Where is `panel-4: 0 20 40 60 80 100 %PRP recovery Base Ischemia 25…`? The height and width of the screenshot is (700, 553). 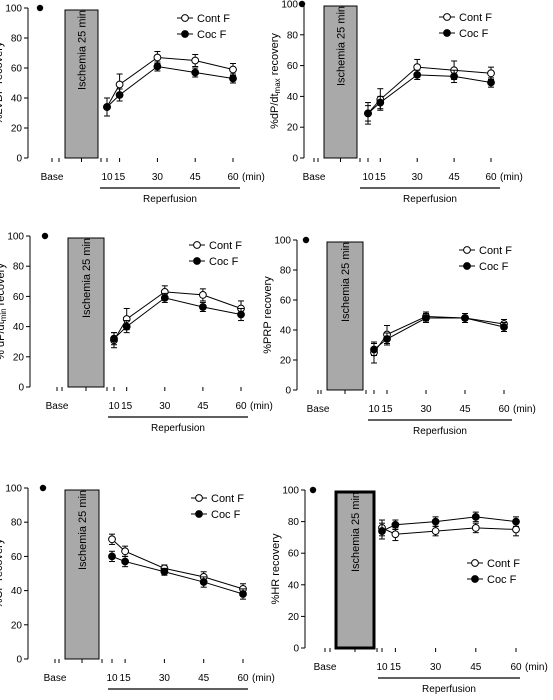
panel-4: 0 20 40 60 80 100 %PRP recovery Base Ischemia 25… is located at coordinates (399, 337).